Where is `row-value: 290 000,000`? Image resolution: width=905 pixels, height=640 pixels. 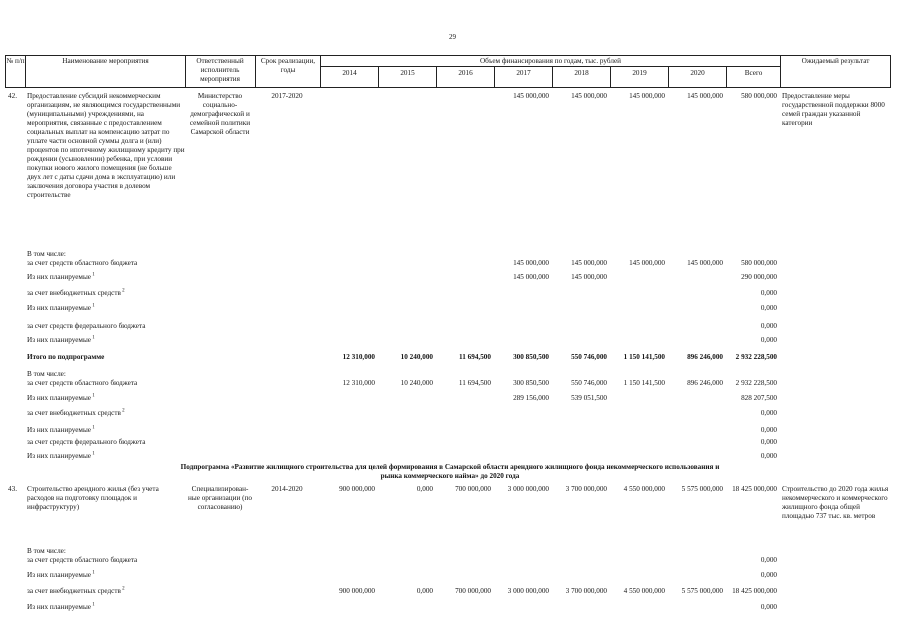 row-value: 290 000,000 is located at coordinates (759, 277).